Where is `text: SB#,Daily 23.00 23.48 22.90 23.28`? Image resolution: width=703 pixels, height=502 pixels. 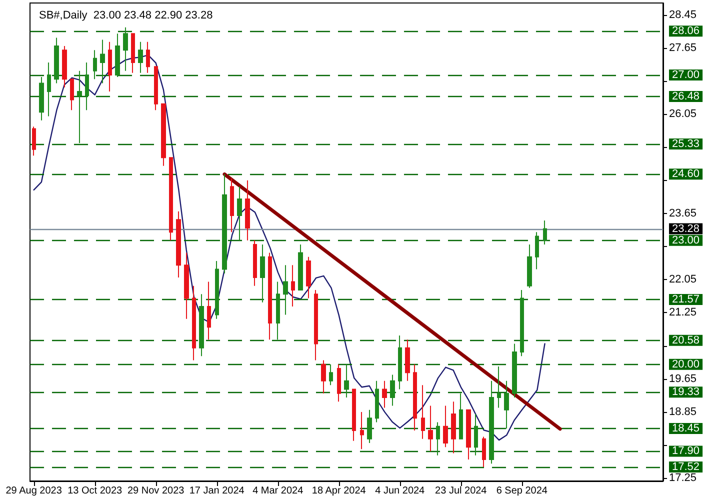
text: SB#,Daily 23.00 23.48 22.90 23.28 is located at coordinates (126, 16).